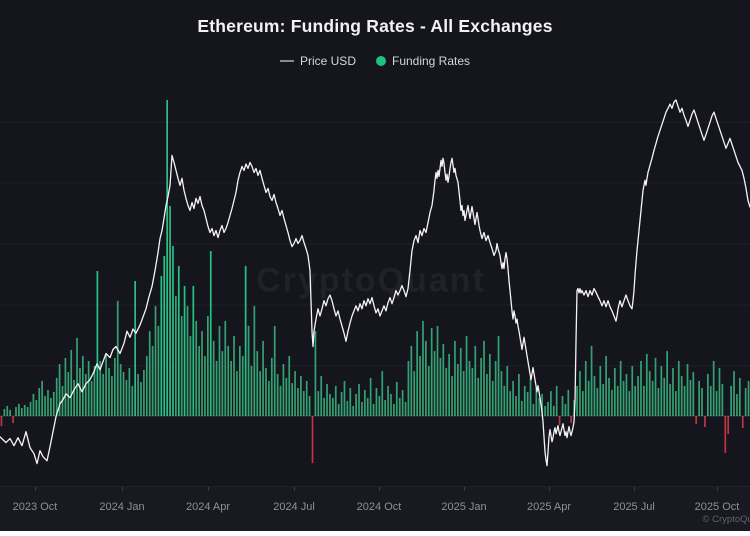  What do you see at coordinates (379, 507) in the screenshot?
I see `x-tick-label: 2024 Oct` at bounding box center [379, 507].